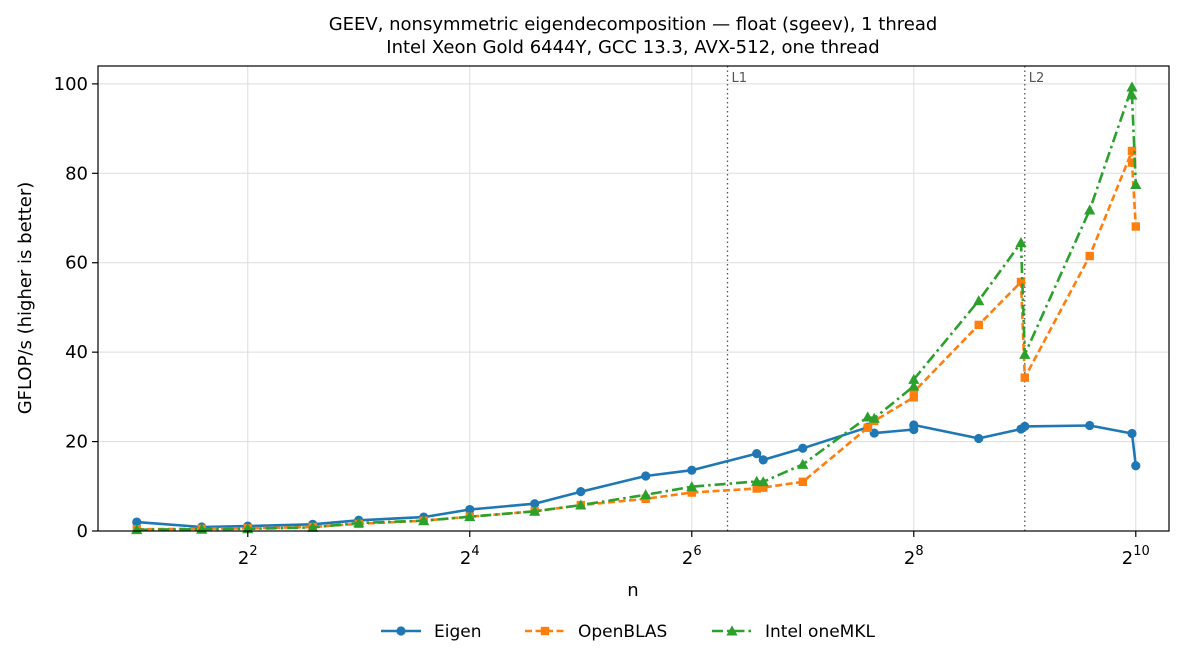 The height and width of the screenshot is (664, 1185). Describe the element at coordinates (697, 551) in the screenshot. I see `x-tick-exponent: 6` at that location.